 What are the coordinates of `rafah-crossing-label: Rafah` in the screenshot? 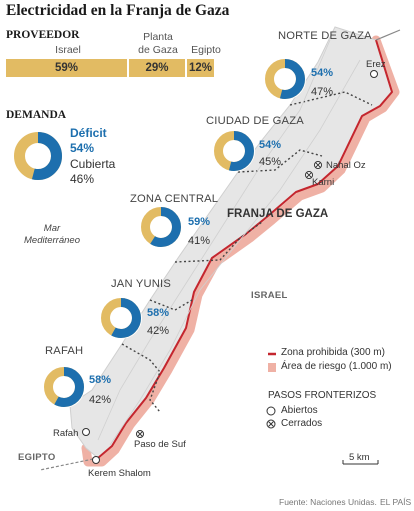 It's located at (66, 433).